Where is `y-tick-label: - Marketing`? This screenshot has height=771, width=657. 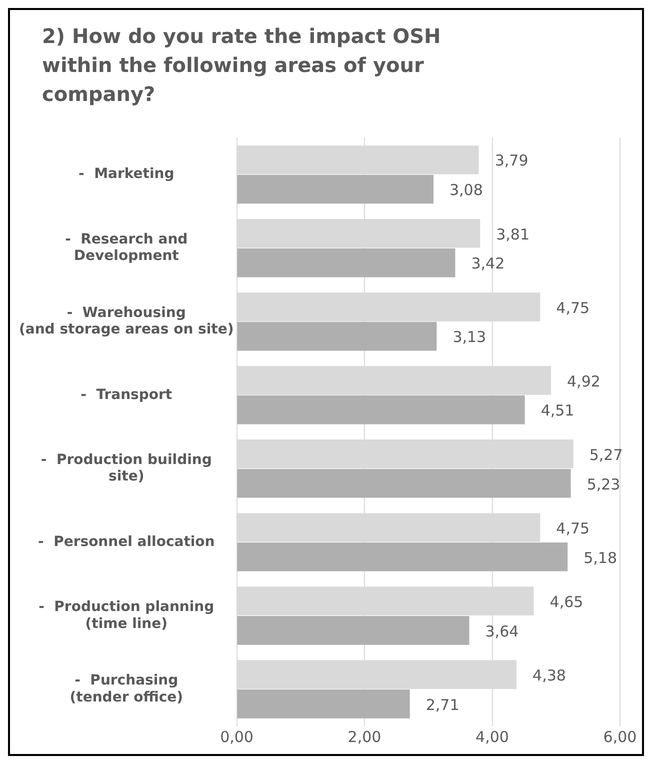
y-tick-label: - Marketing is located at coordinates (126, 174).